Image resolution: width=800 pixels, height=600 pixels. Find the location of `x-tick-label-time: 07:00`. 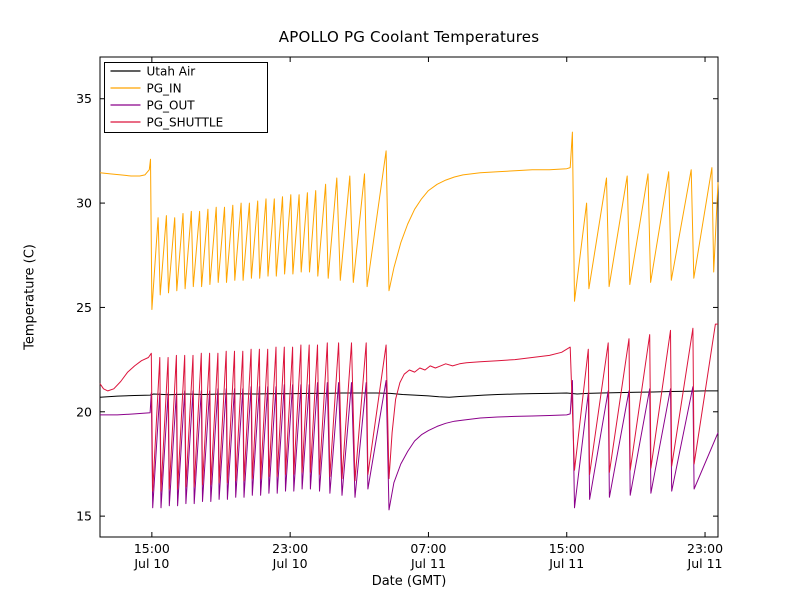

x-tick-label-time: 07:00 is located at coordinates (428, 548).